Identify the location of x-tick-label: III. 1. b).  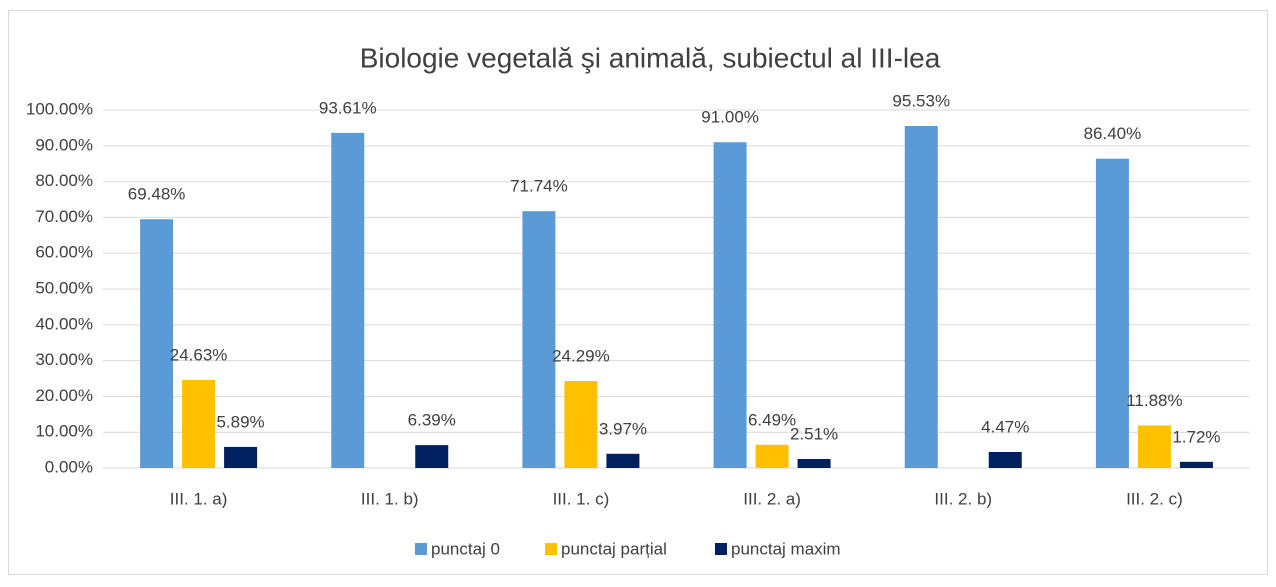
(390, 498).